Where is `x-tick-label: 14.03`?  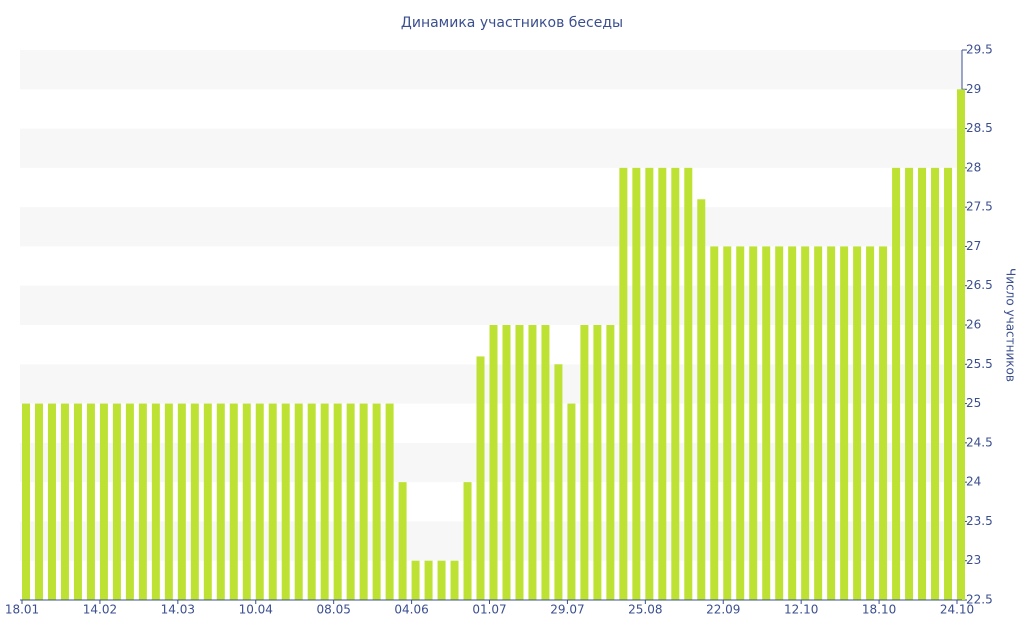 x-tick-label: 14.03 is located at coordinates (178, 610).